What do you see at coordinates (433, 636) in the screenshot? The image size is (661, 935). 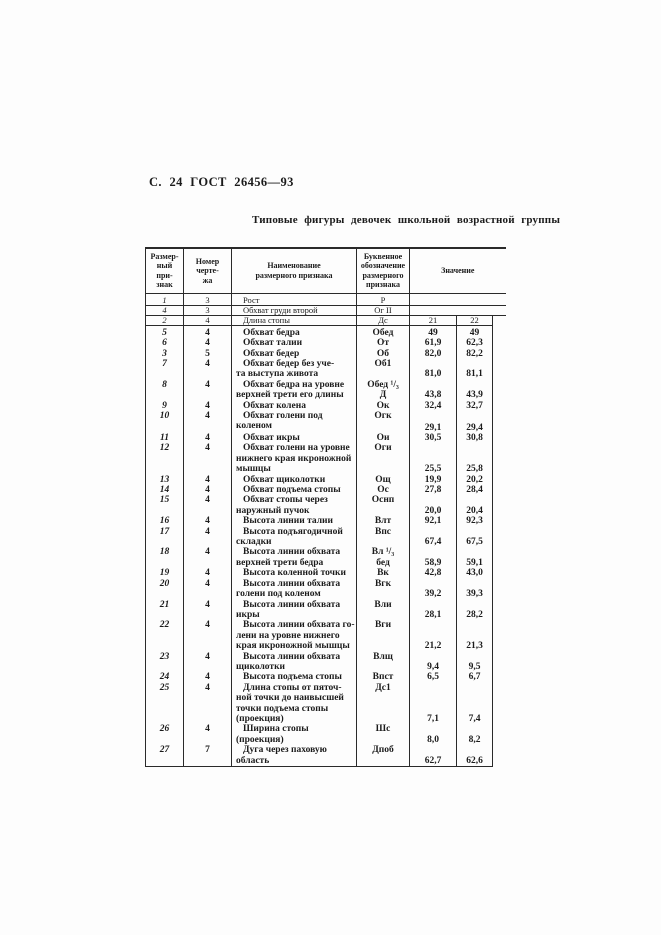 I see `cell-value-21: 21,2` at bounding box center [433, 636].